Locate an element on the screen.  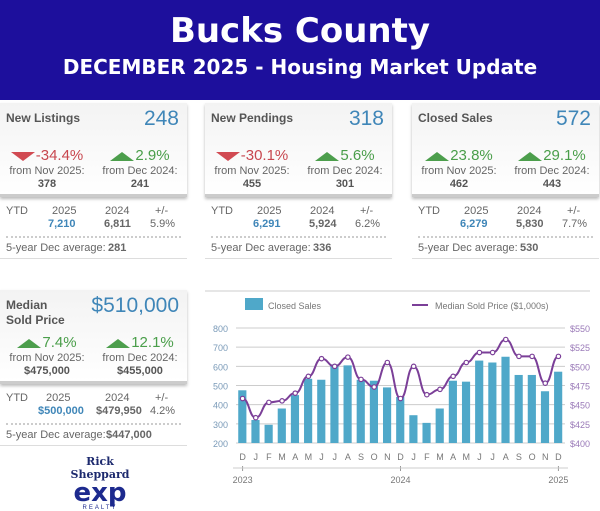
ytd-diff: 7.7% is located at coordinates (575, 224).